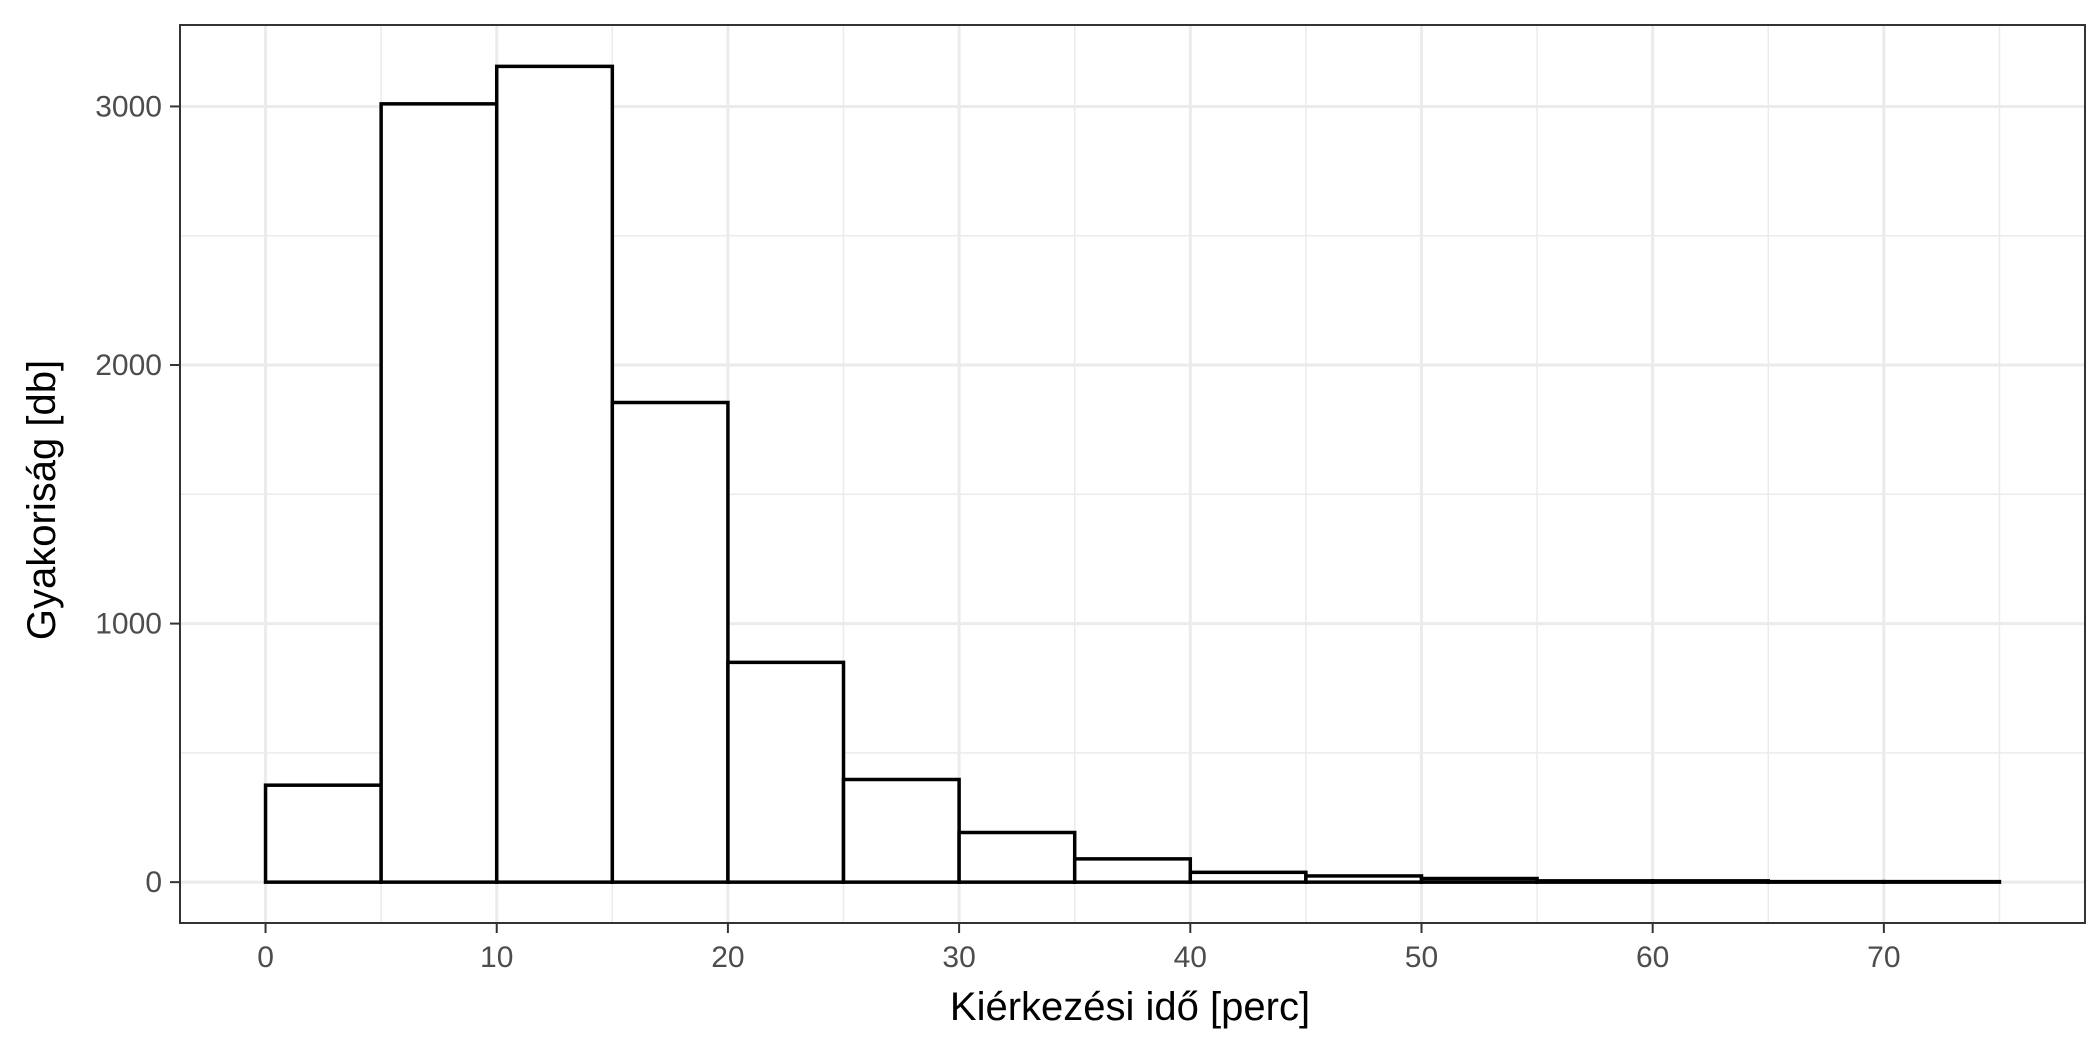 This screenshot has height=1055, width=2100. What do you see at coordinates (1190, 957) in the screenshot?
I see `x-tick-label: 40` at bounding box center [1190, 957].